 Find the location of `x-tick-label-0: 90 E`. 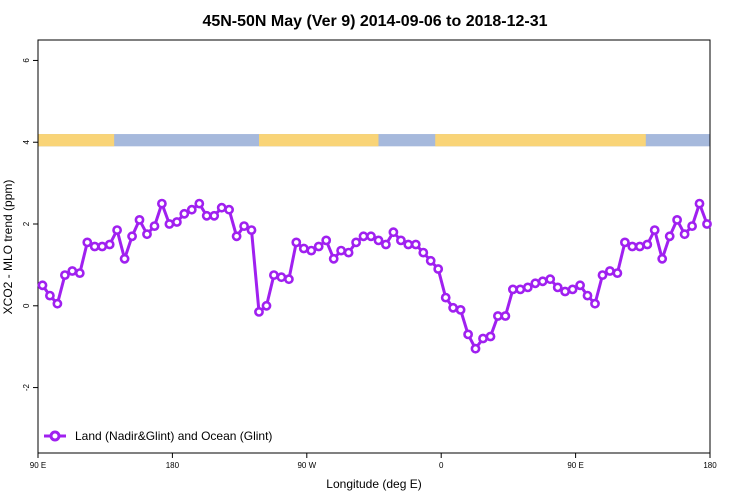

x-tick-label-0: 90 E is located at coordinates (38, 465).